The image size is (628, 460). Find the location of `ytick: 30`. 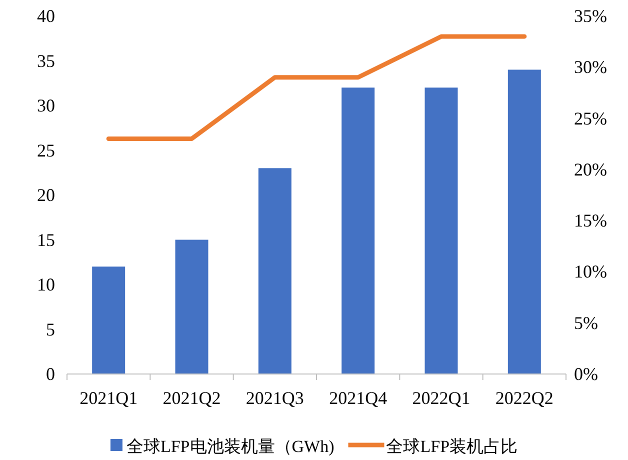

ytick: 30 is located at coordinates (46, 106).